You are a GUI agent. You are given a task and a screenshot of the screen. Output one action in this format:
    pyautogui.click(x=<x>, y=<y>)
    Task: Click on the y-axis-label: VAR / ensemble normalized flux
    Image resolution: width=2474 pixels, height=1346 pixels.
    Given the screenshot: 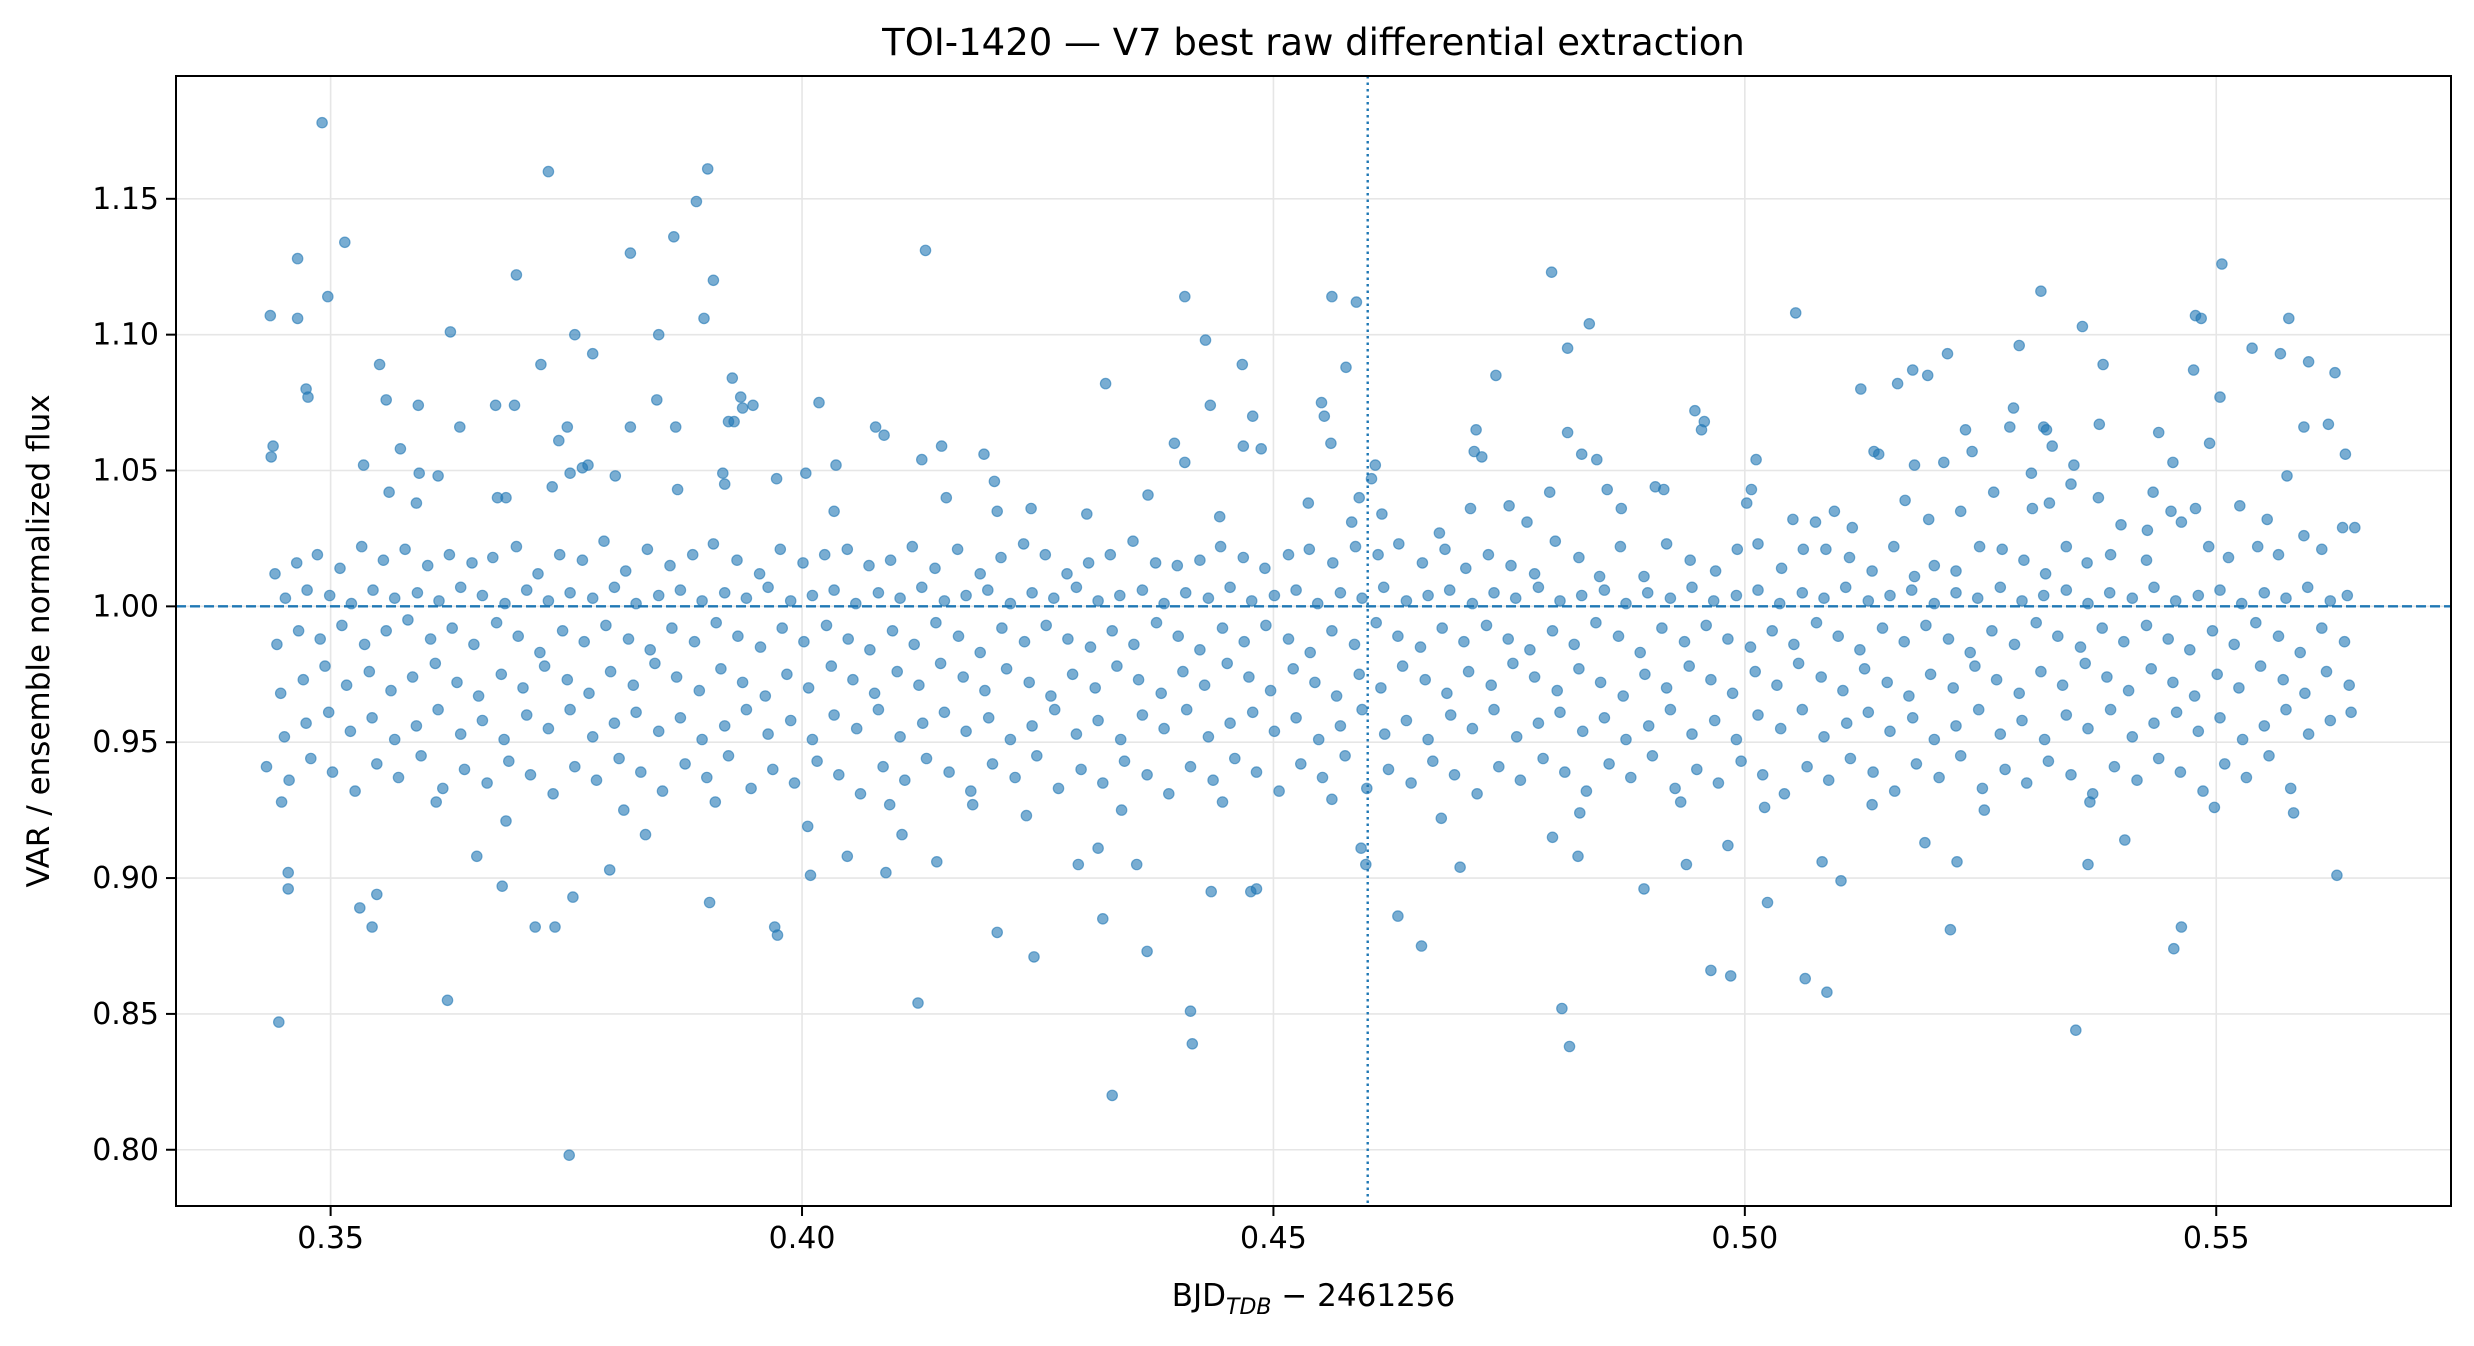 What is the action you would take?
    pyautogui.click(x=39, y=640)
    